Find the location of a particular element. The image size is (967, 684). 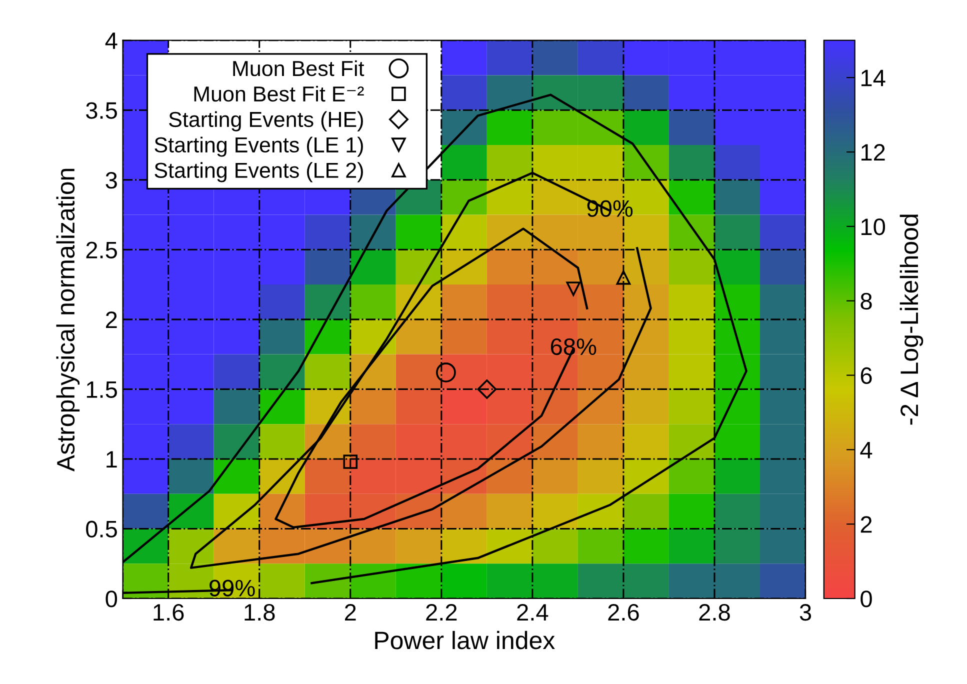

legend-label: Muon Best Fit E⁻² is located at coordinates (279, 94).